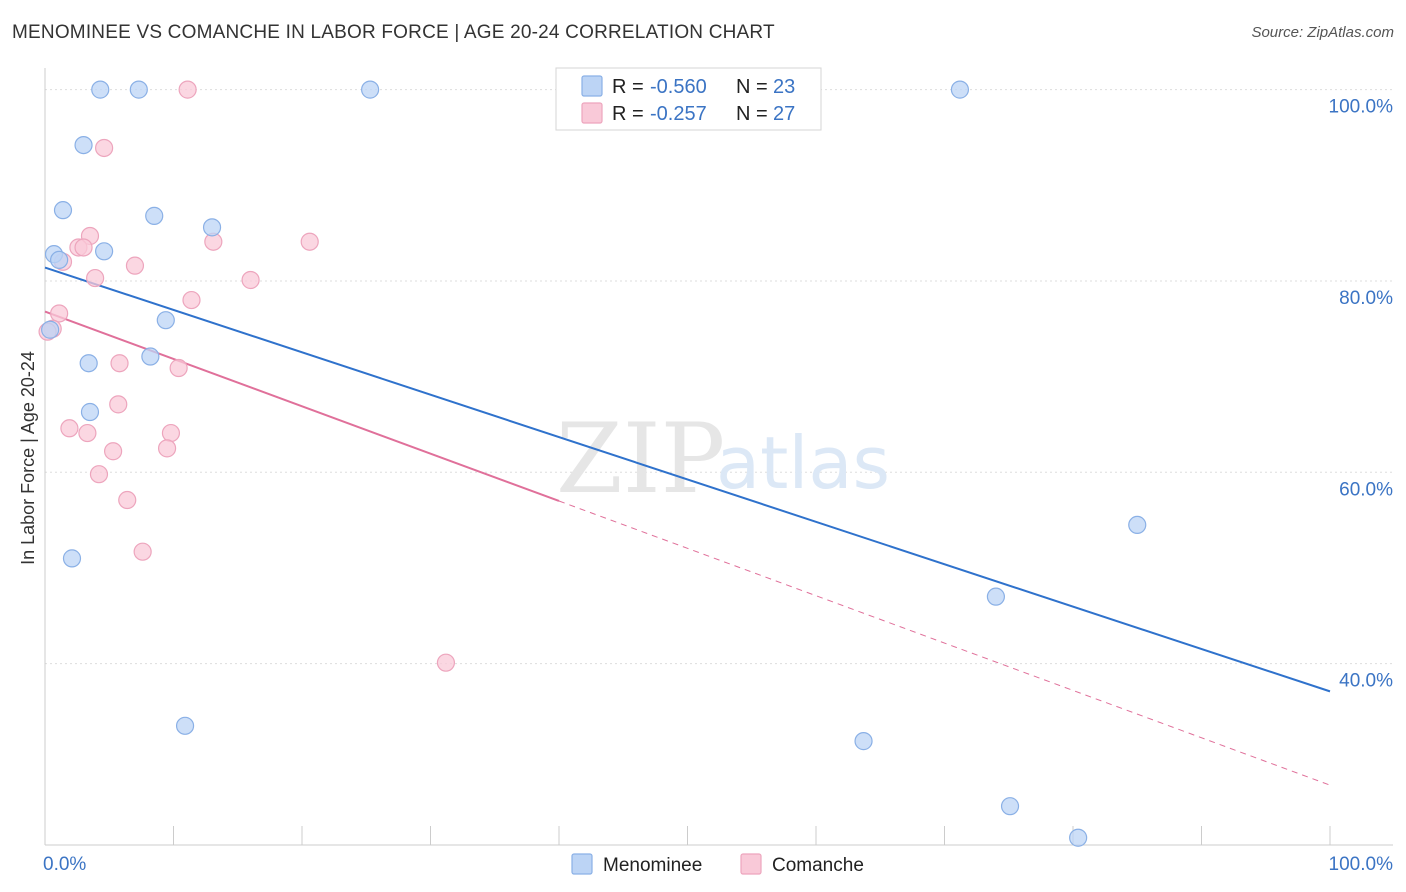 The width and height of the screenshot is (1406, 892). Describe the element at coordinates (592, 86) in the screenshot. I see `legend-swatch-menominee` at that location.